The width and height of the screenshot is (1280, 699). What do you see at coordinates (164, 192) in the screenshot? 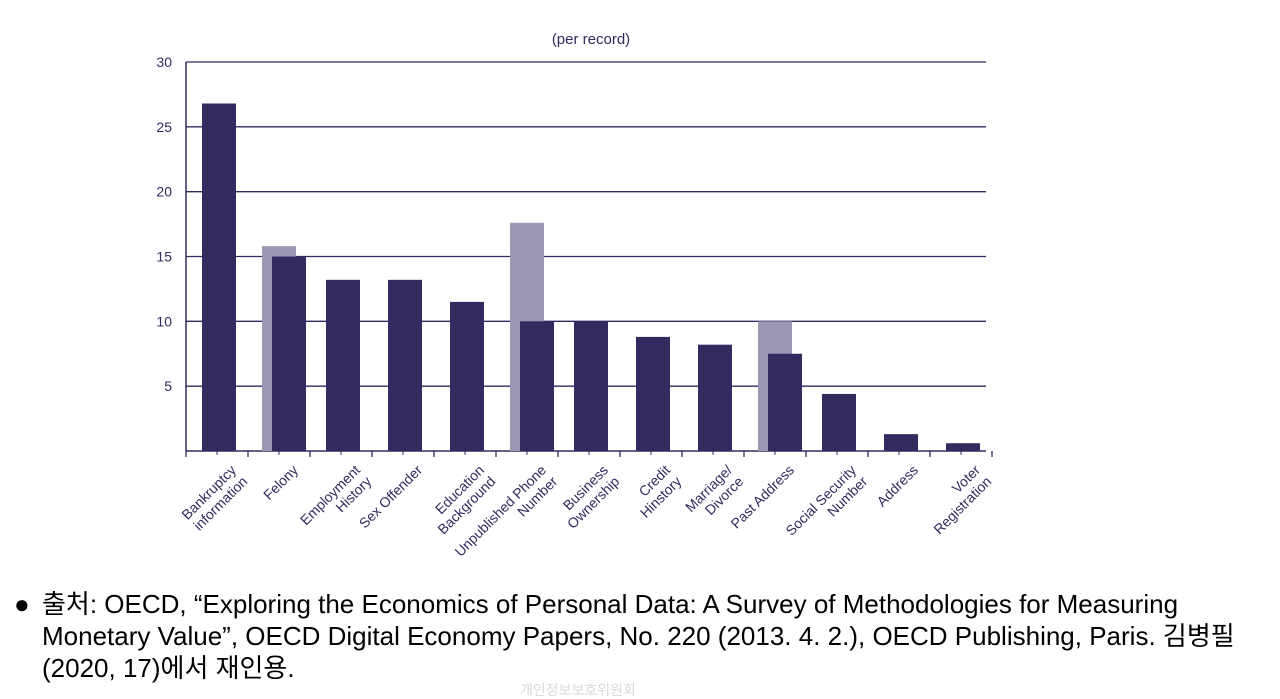
I see `y-tick-label: 20` at bounding box center [164, 192].